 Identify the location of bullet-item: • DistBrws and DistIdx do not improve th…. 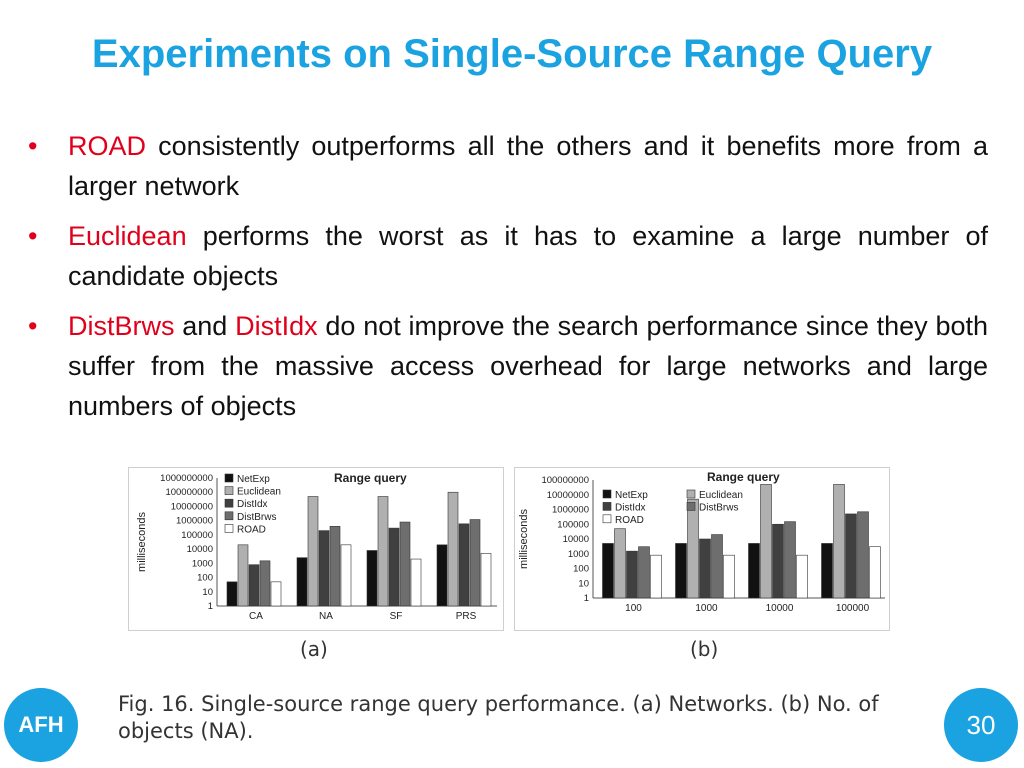
(508, 366).